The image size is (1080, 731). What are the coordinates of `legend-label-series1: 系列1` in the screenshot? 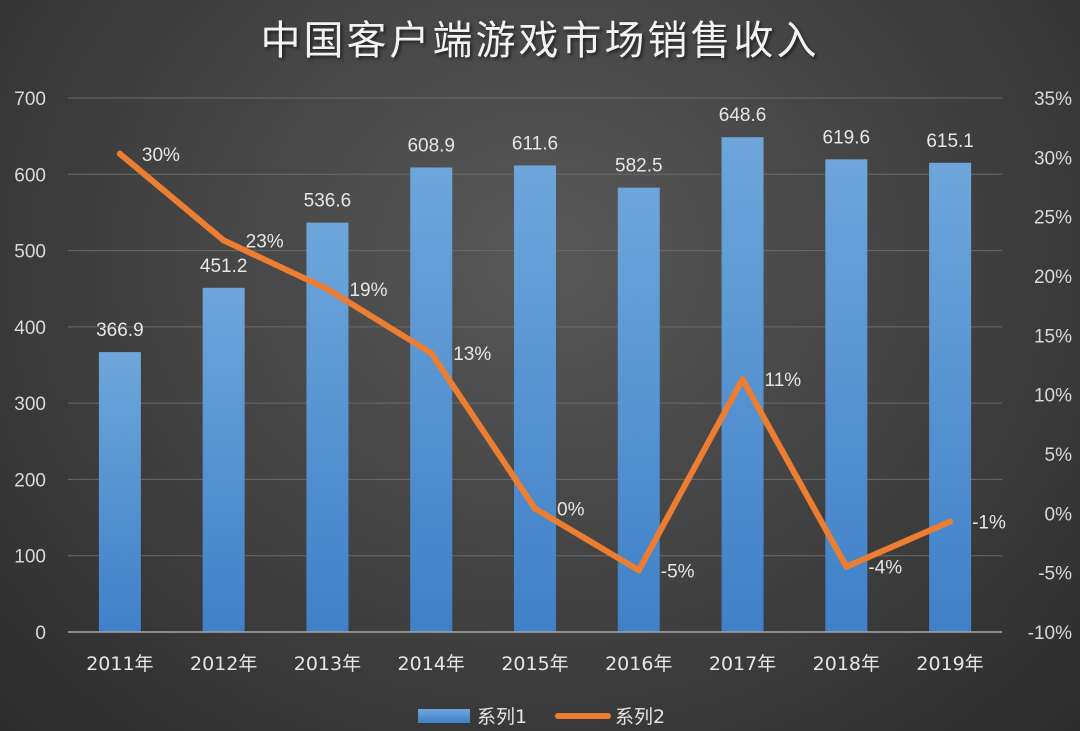 It's located at (502, 717).